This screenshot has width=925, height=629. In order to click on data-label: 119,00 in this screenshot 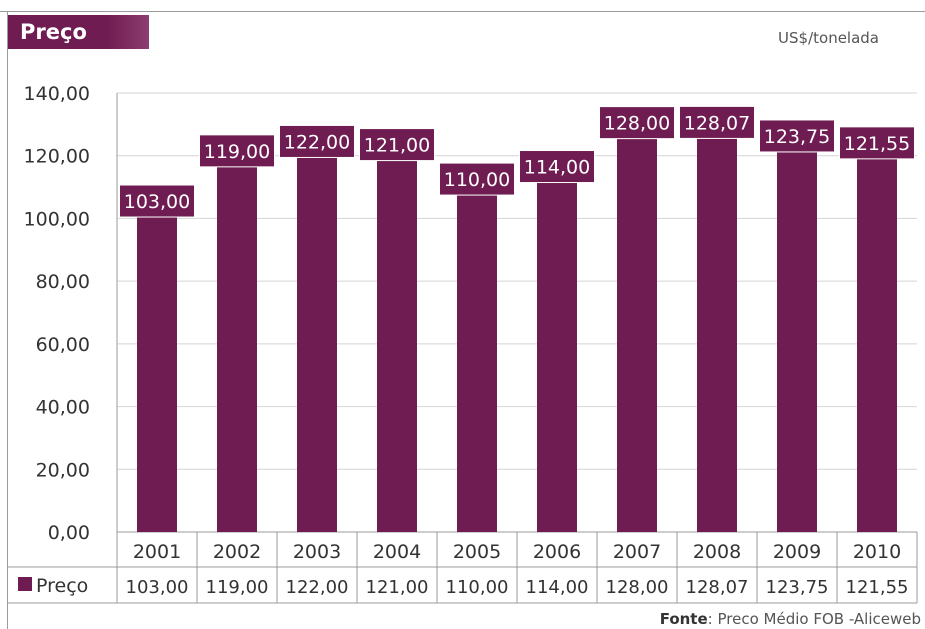, I will do `click(237, 152)`.